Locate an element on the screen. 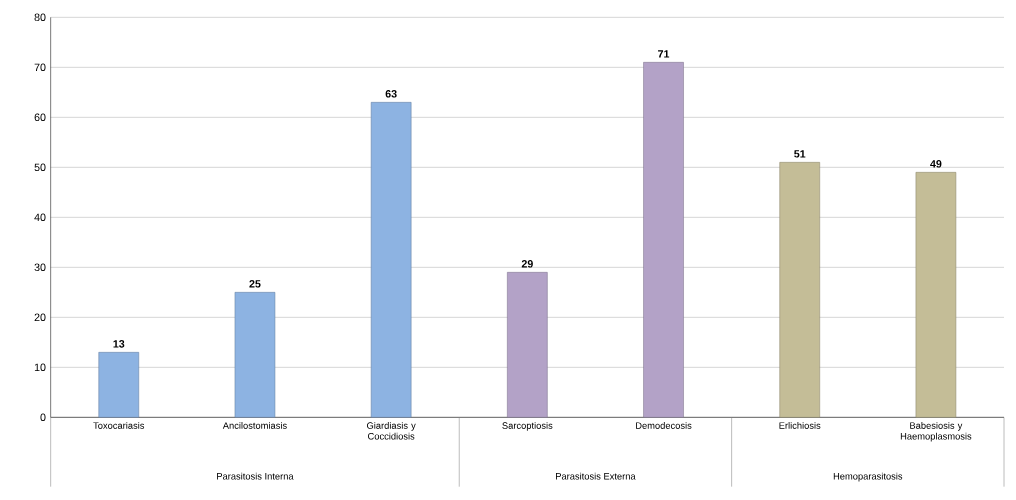  y-tick-label: 20 is located at coordinates (40, 317).